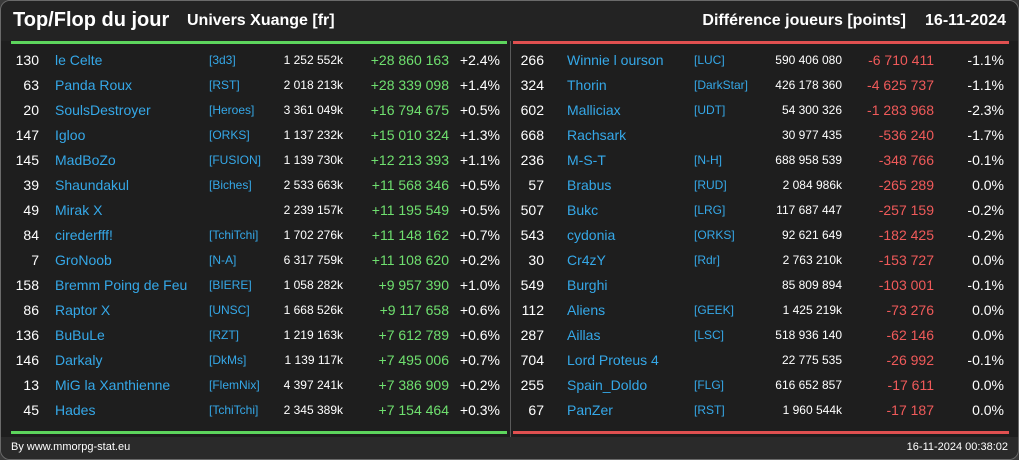 This screenshot has width=1019, height=460. What do you see at coordinates (607, 385) in the screenshot?
I see `player-name-link: Spain_Doldo` at bounding box center [607, 385].